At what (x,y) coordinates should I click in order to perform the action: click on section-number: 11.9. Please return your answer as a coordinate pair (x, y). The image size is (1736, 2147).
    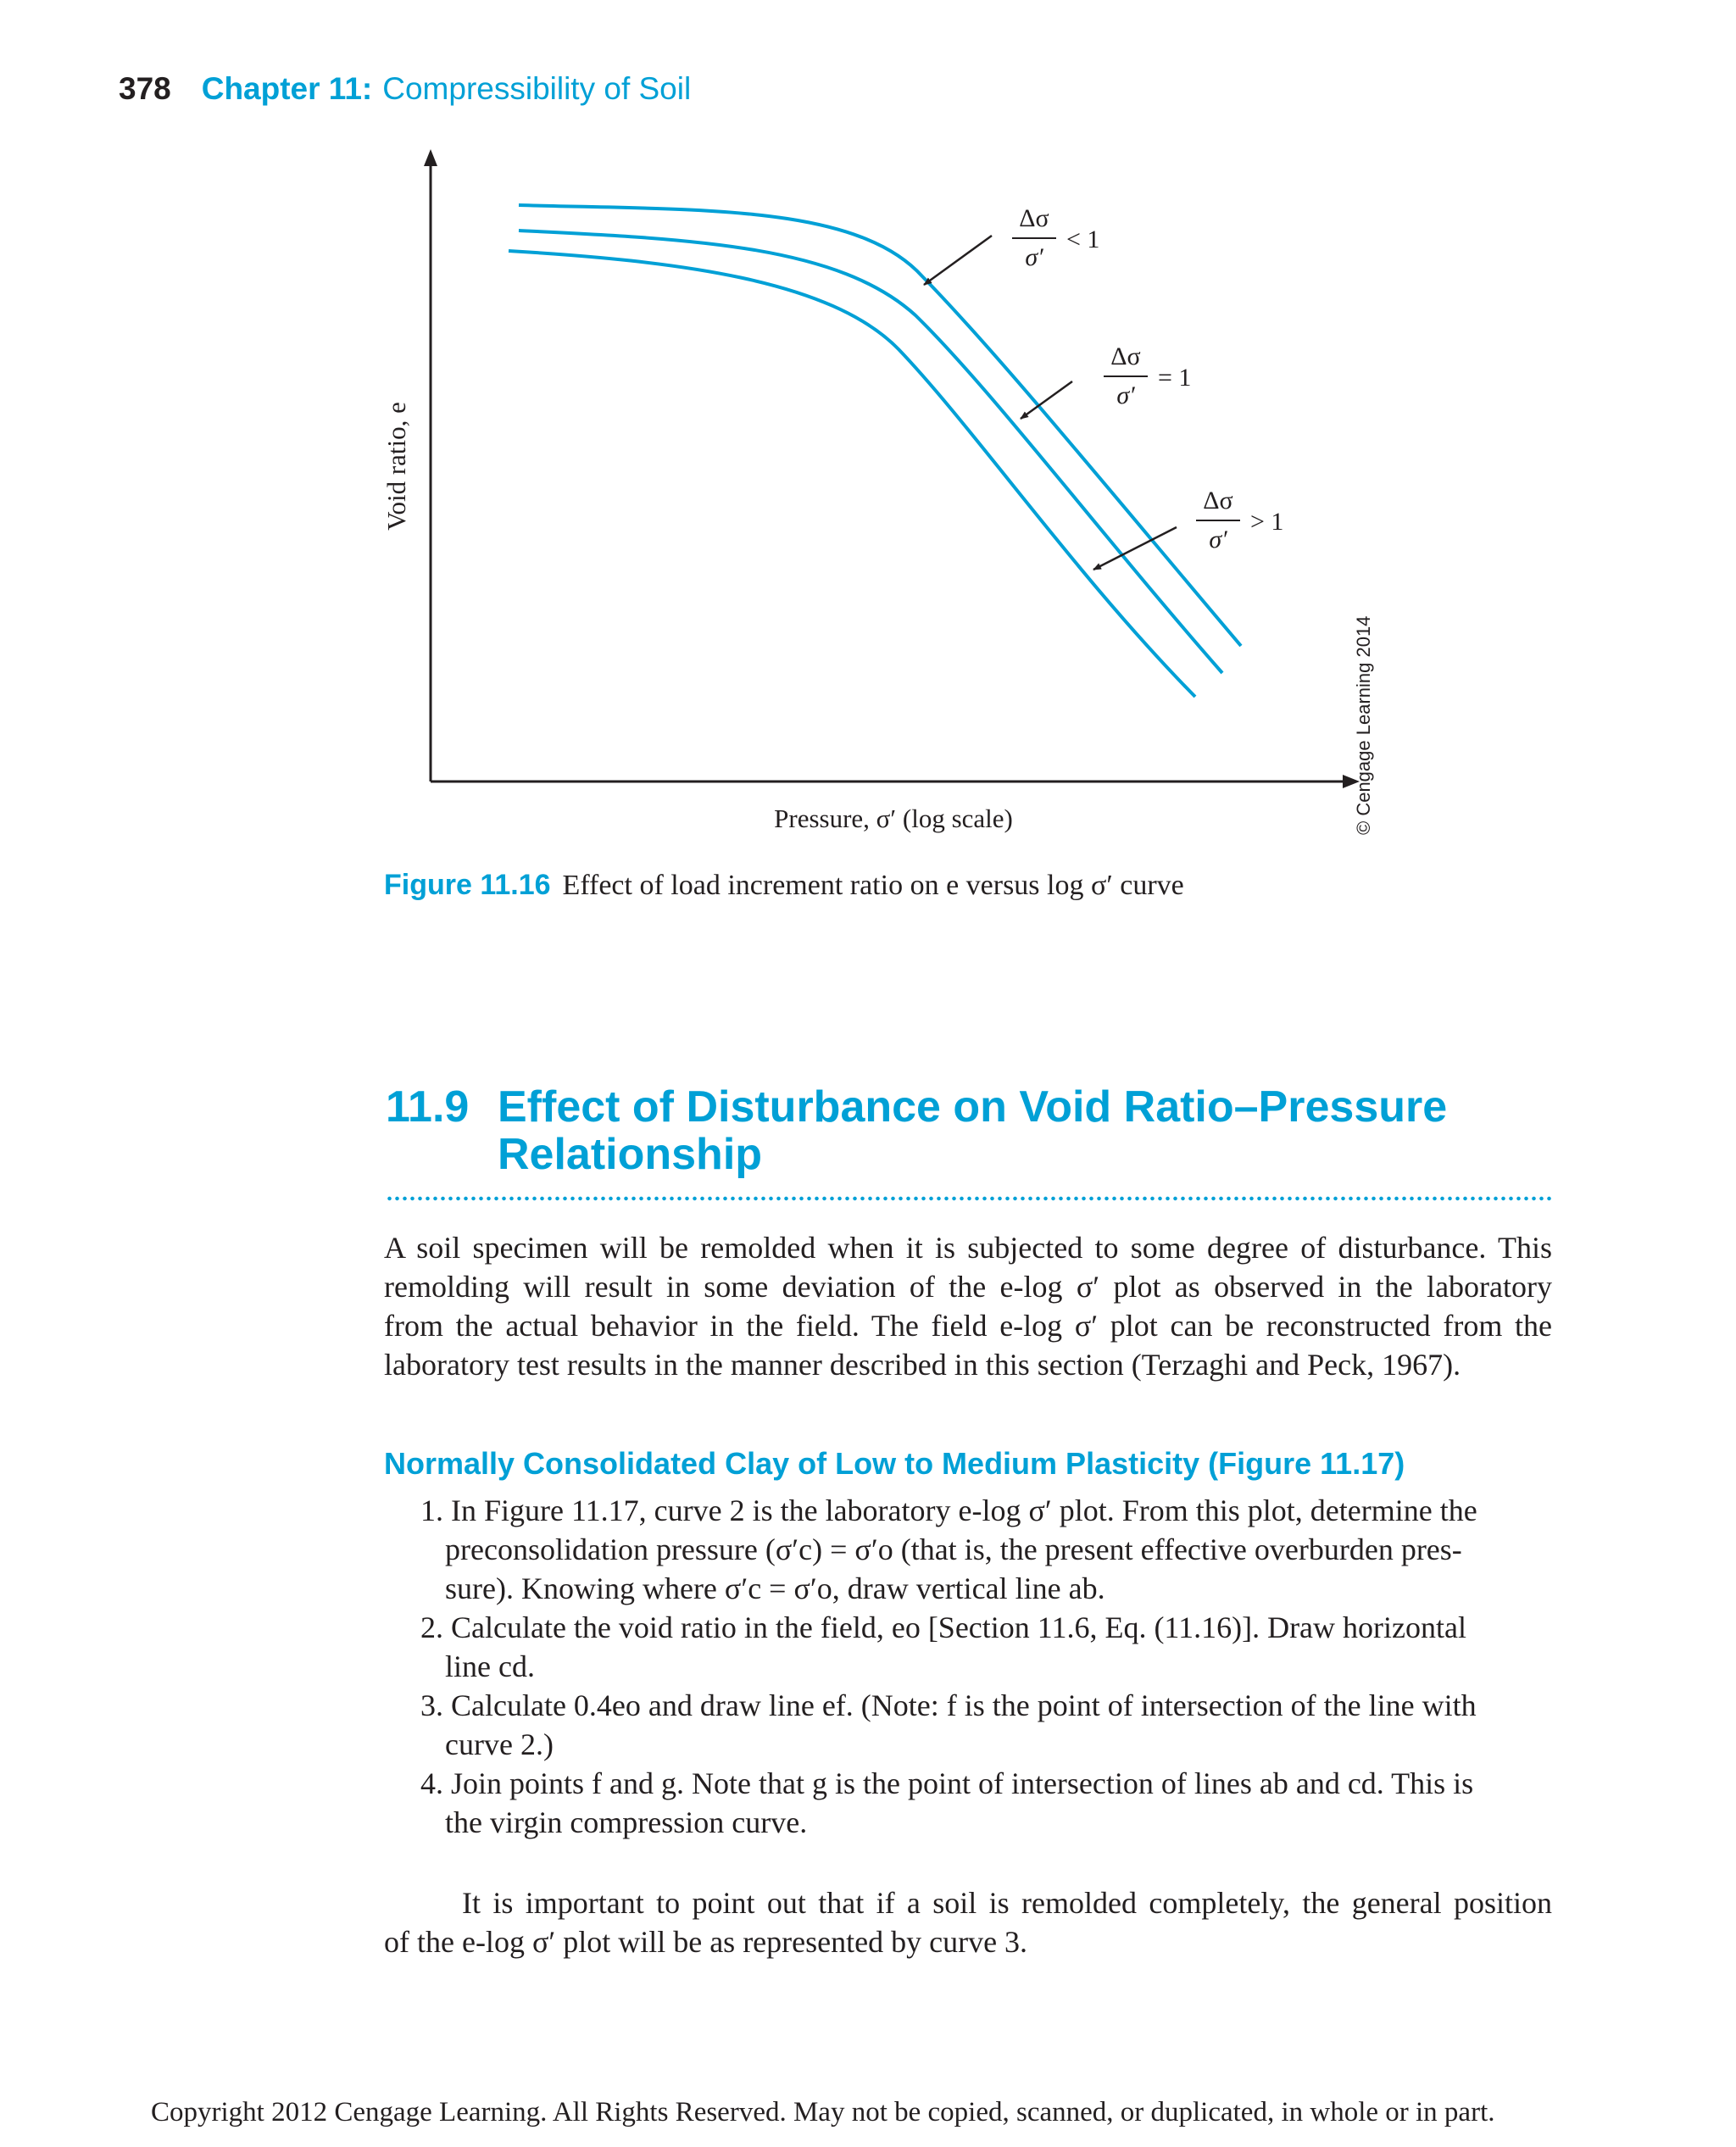
    Looking at the image, I should click on (428, 1107).